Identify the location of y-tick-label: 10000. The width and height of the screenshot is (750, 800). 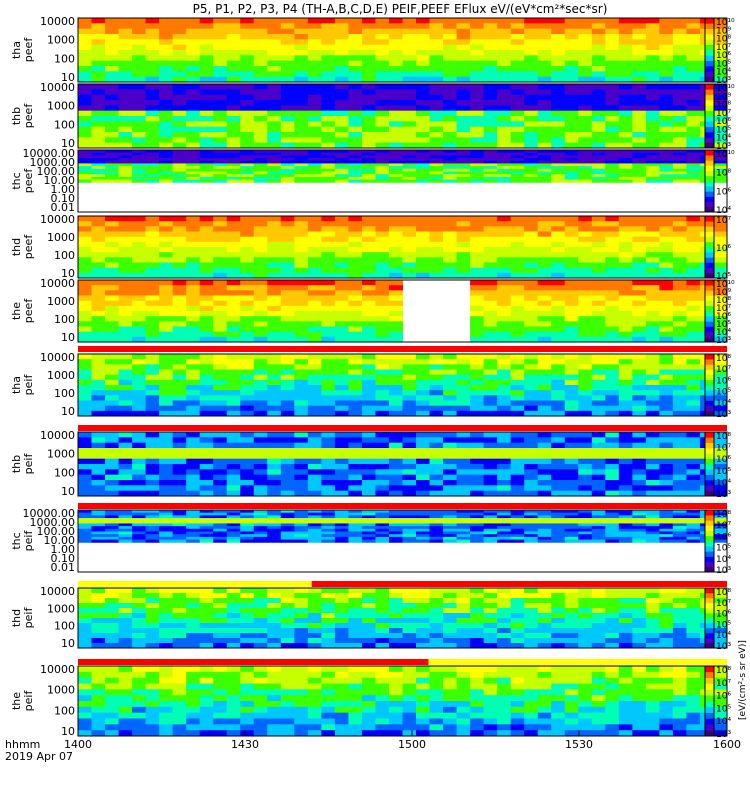
(57, 357).